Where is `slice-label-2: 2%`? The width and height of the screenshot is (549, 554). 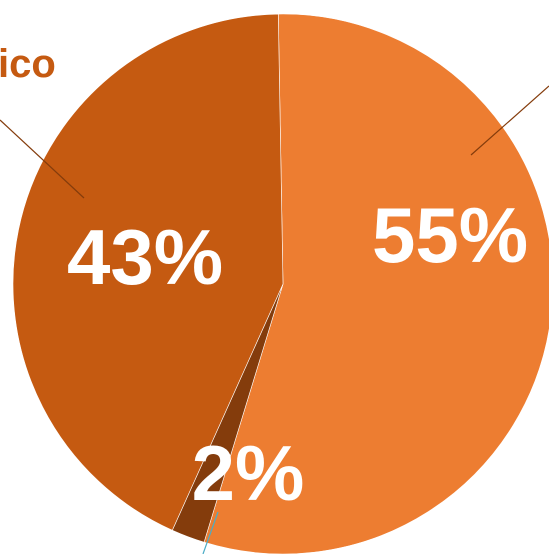 slice-label-2: 2% is located at coordinates (248, 473).